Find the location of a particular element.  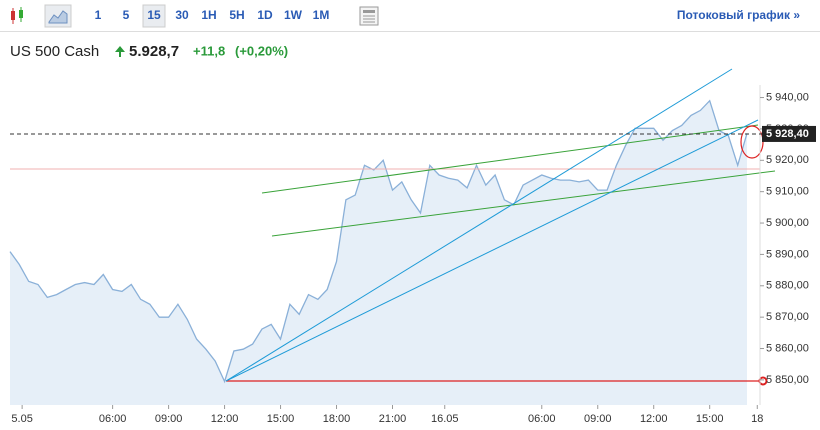

last-price-box is located at coordinates (789, 133).